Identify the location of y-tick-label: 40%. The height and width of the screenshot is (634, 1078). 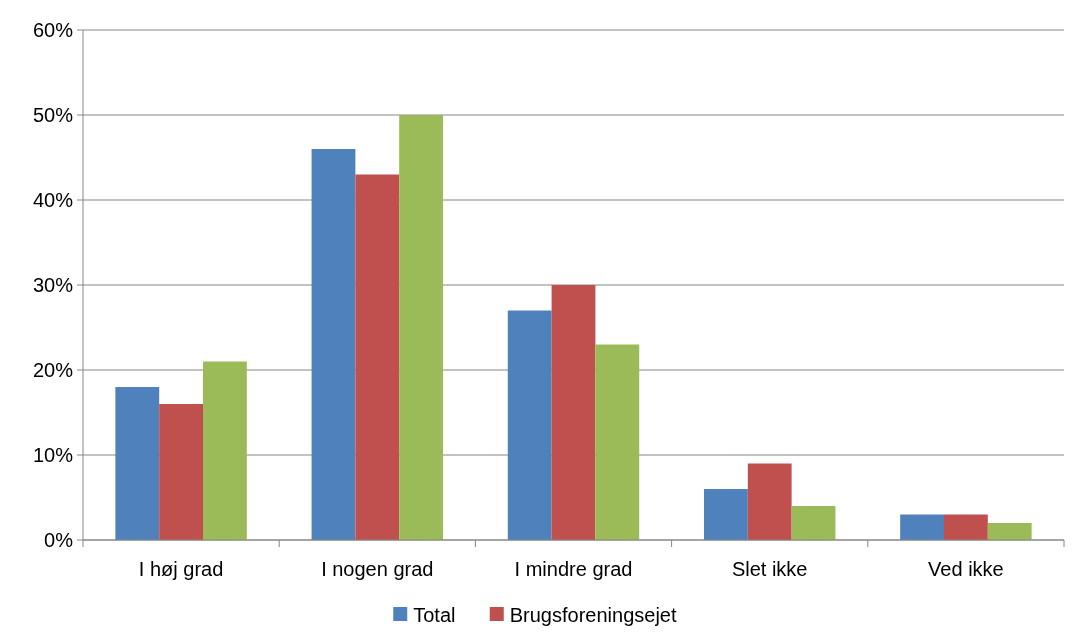
(53, 200).